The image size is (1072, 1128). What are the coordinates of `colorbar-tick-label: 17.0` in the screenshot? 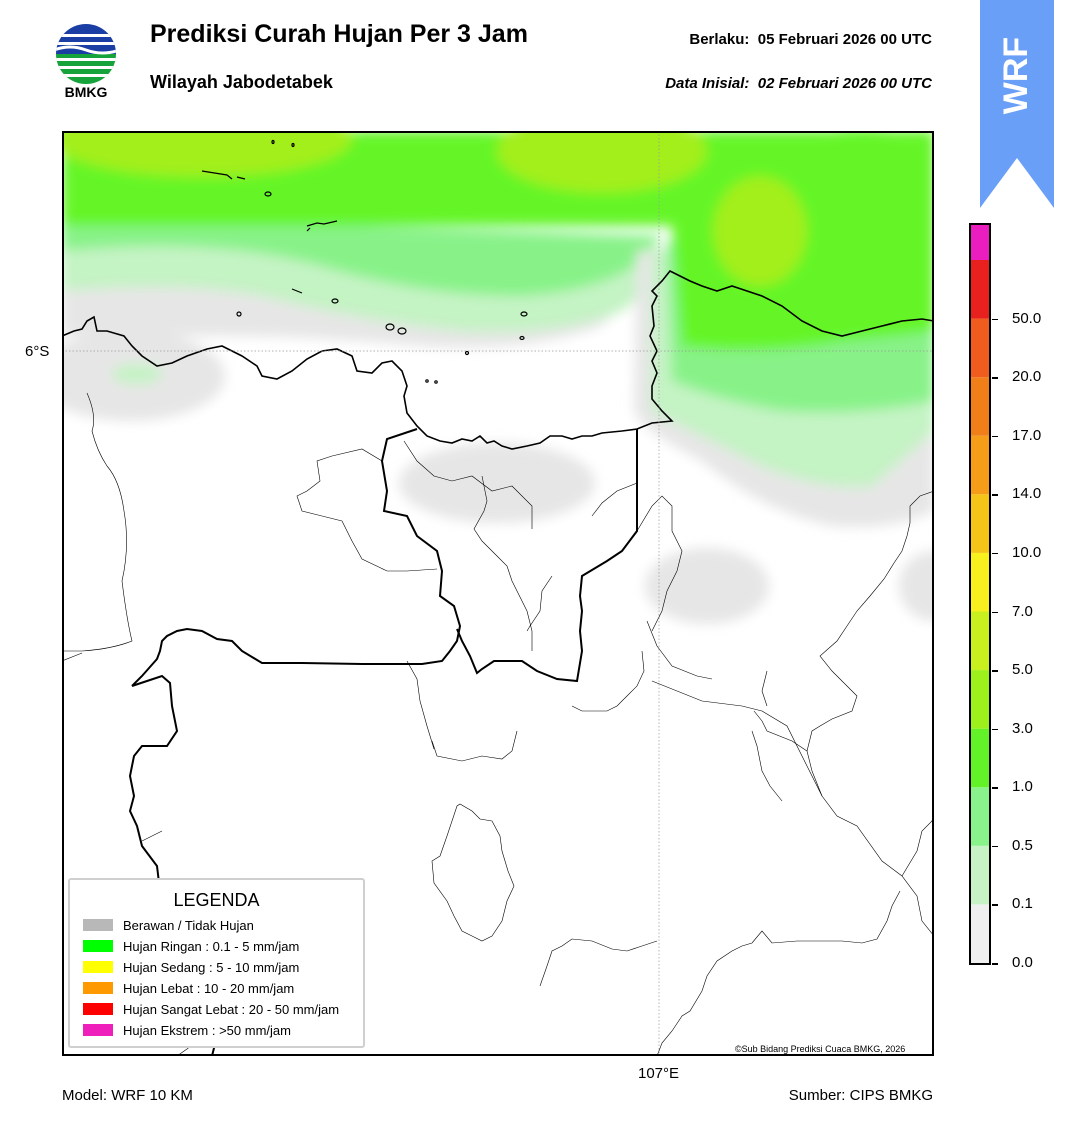 It's located at (1027, 435).